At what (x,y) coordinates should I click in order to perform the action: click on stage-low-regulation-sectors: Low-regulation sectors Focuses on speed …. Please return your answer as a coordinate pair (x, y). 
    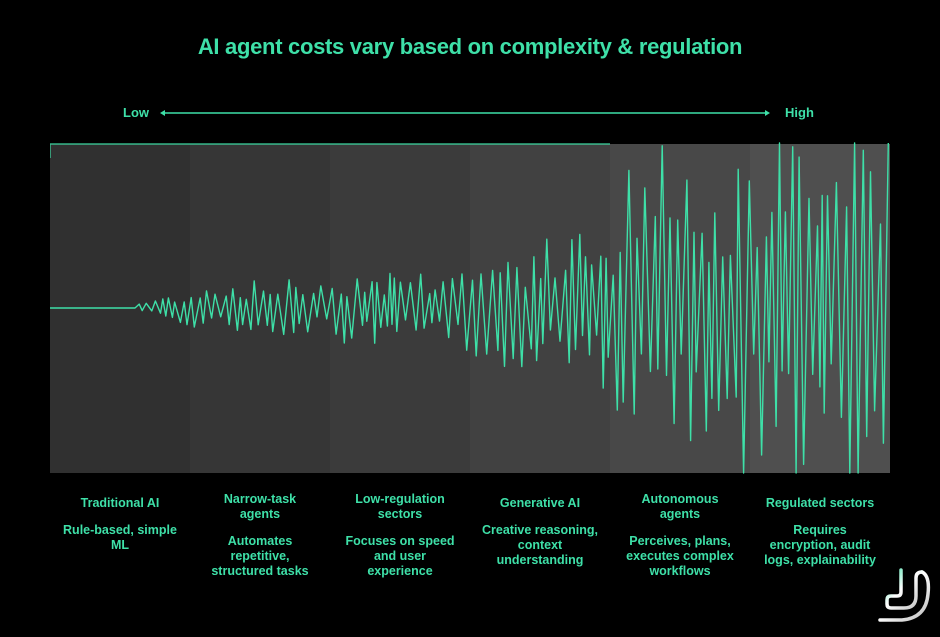
    Looking at the image, I should click on (400, 535).